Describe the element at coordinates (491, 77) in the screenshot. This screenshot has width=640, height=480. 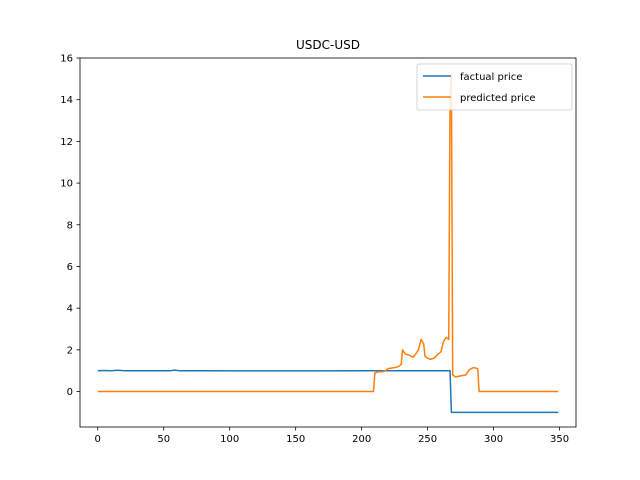
I see `legend-label-1: factual price` at that location.